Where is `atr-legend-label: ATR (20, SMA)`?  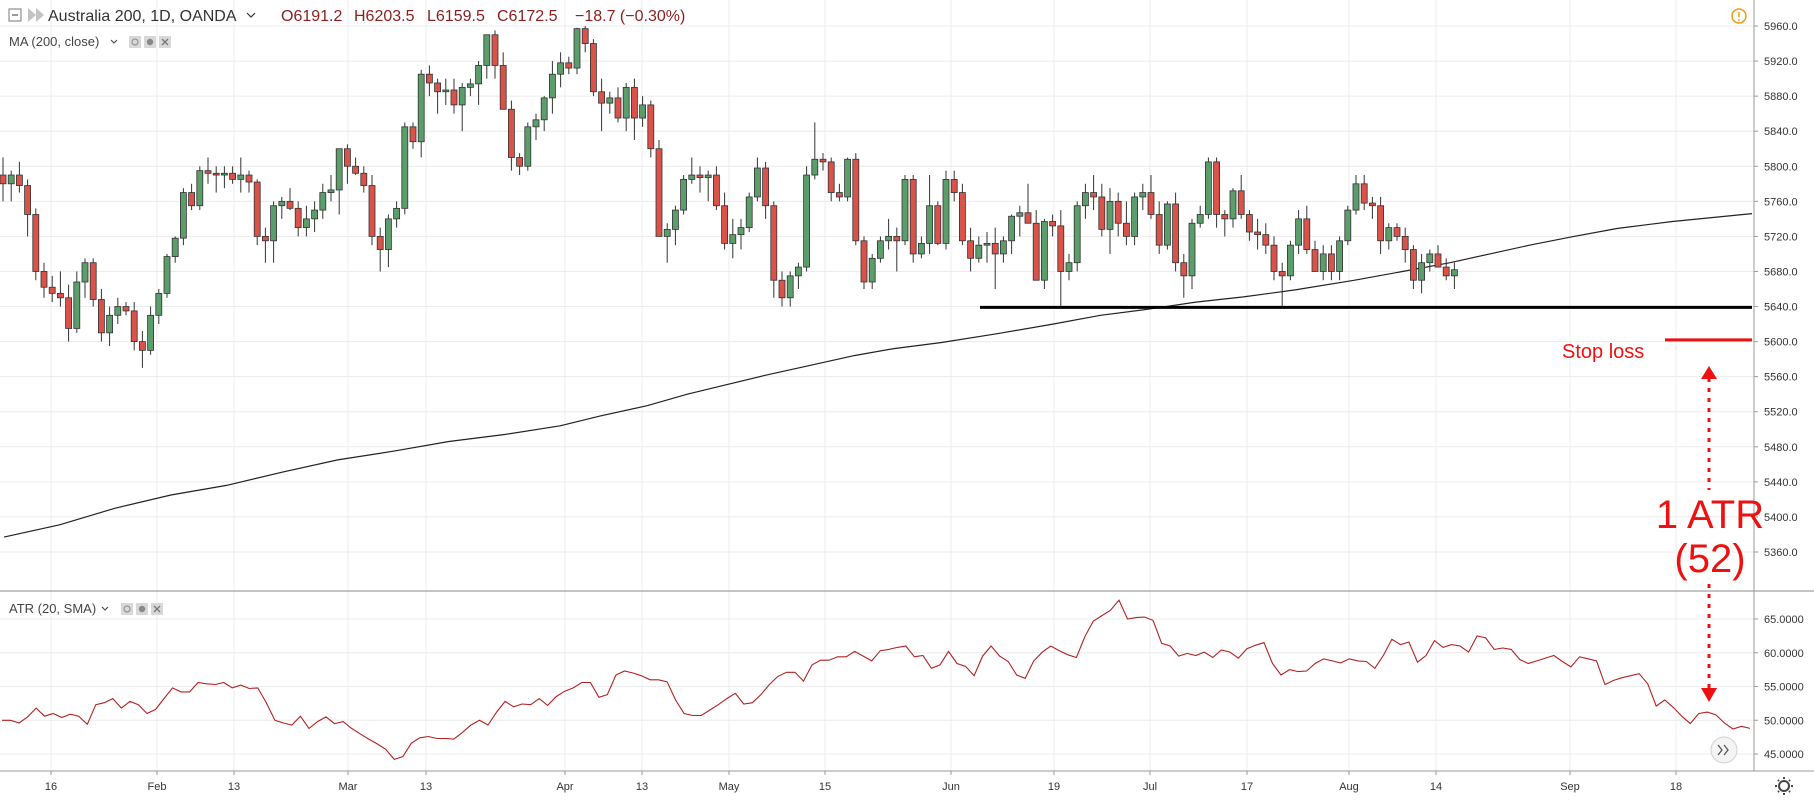
atr-legend-label: ATR (20, SMA) is located at coordinates (52, 608).